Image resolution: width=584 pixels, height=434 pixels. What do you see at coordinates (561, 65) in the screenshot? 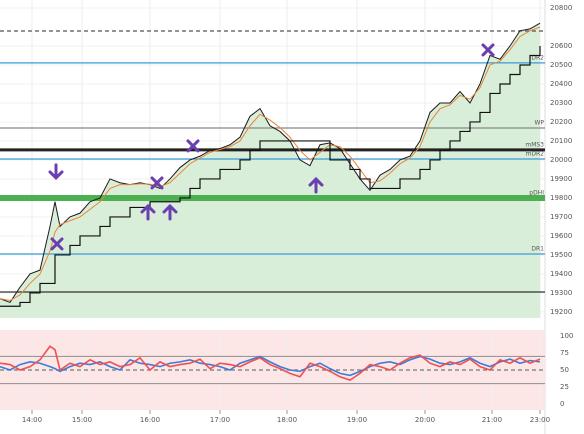
I see `y-tick-label: 20500` at bounding box center [561, 65].